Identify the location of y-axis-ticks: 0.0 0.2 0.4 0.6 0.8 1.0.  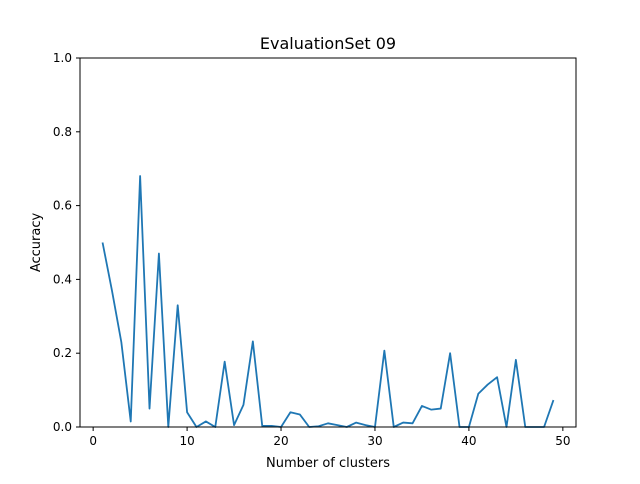
(66, 242).